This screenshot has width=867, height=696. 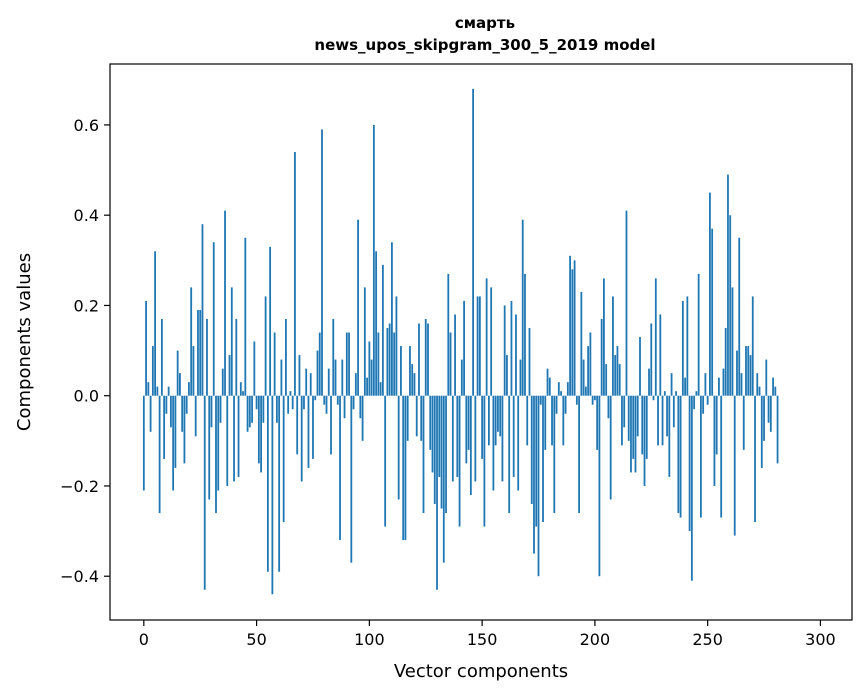 I want to click on y-tick-label: −0.2, so click(x=79, y=486).